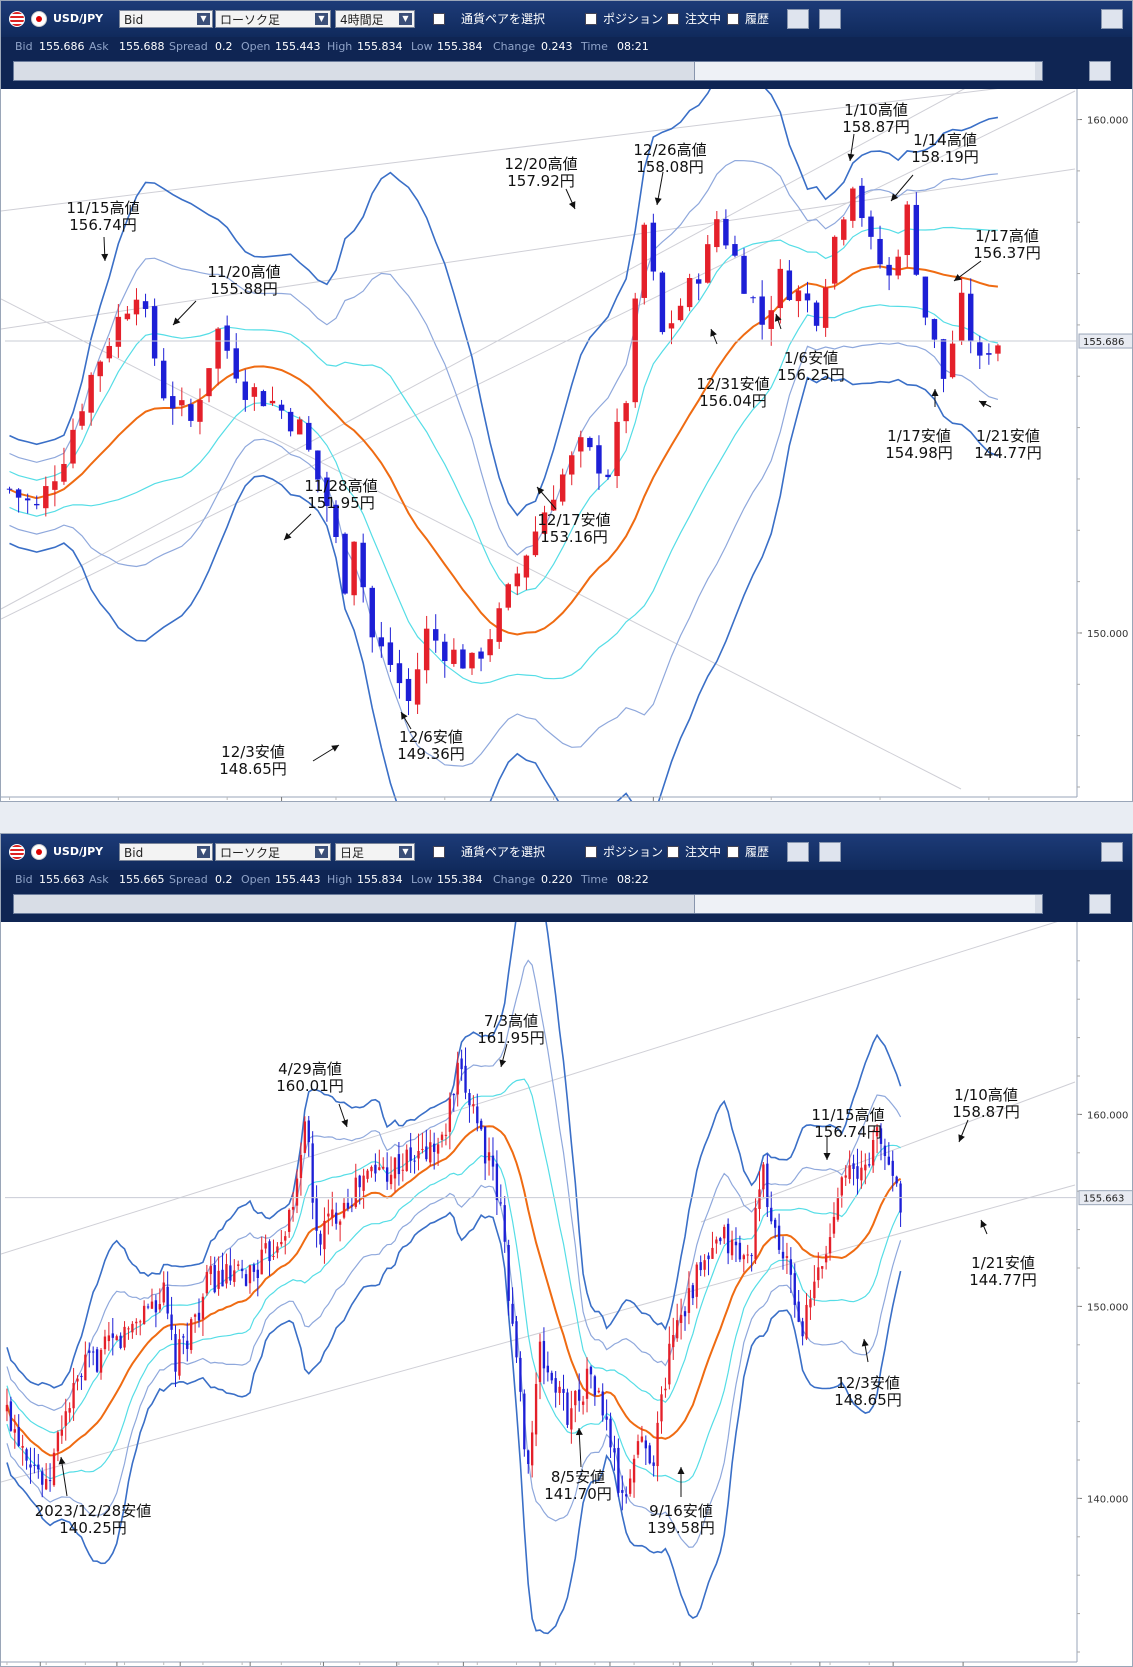  I want to click on navigator-strip, so click(566, 73).